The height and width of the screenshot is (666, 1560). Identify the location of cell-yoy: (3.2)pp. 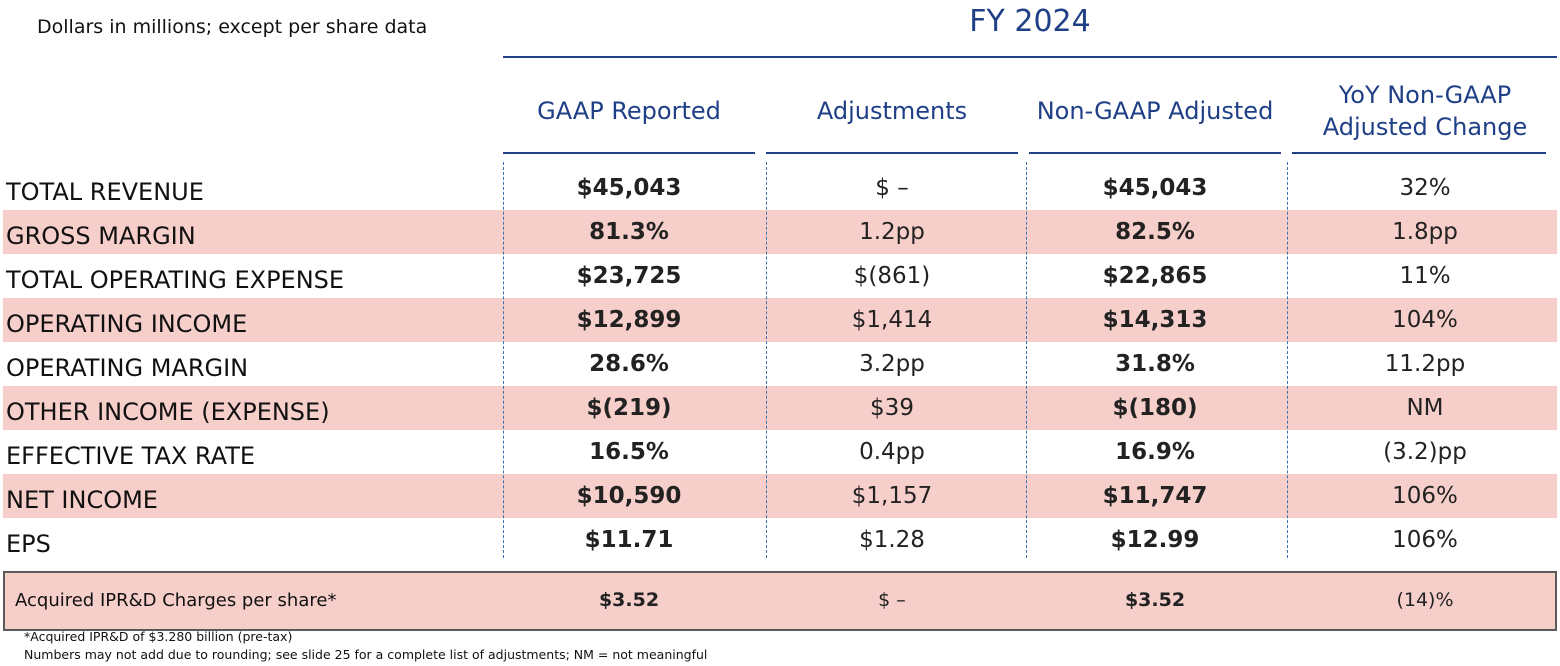
(1425, 452).